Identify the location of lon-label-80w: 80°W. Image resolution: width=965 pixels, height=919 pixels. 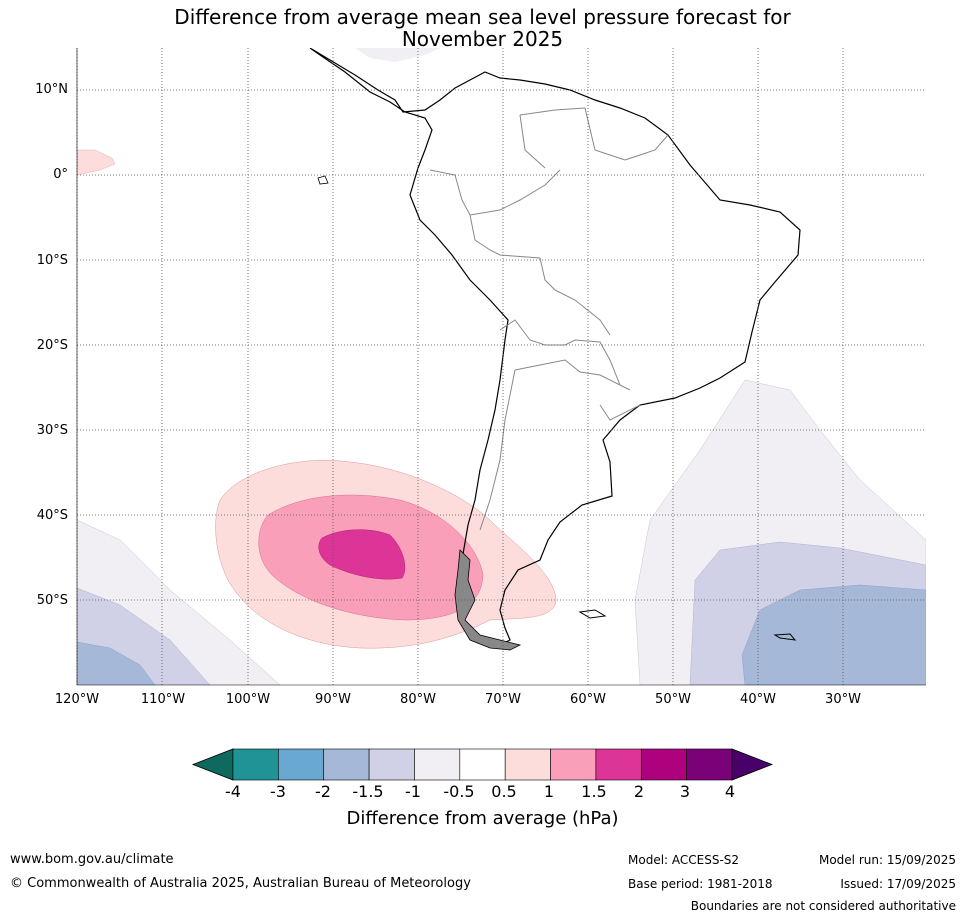
(418, 699).